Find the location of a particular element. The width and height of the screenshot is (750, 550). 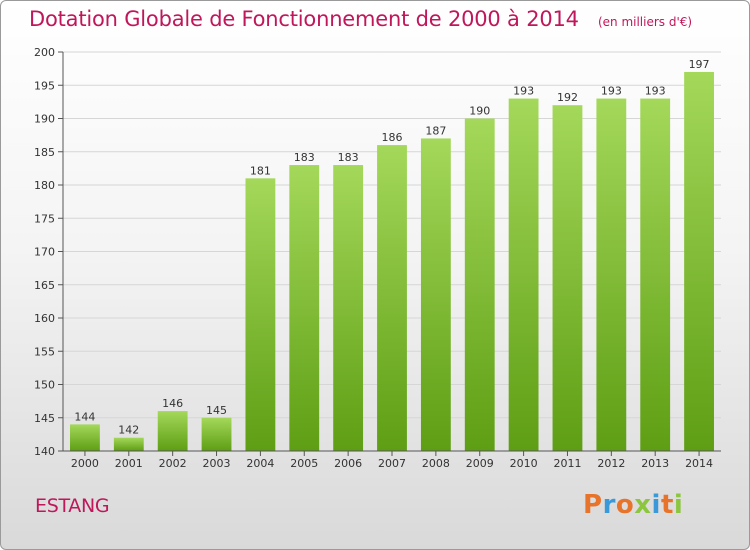

data-label-2004: 181 is located at coordinates (260, 170).